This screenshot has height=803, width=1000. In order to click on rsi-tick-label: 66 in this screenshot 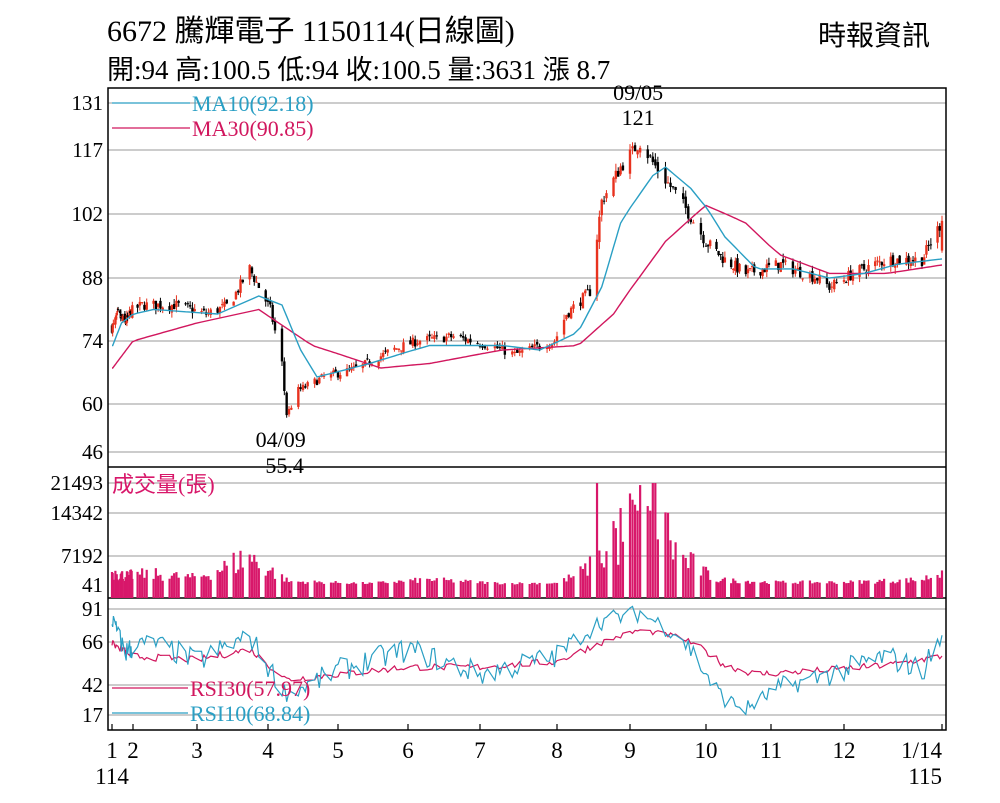, I will do `click(92, 642)`.